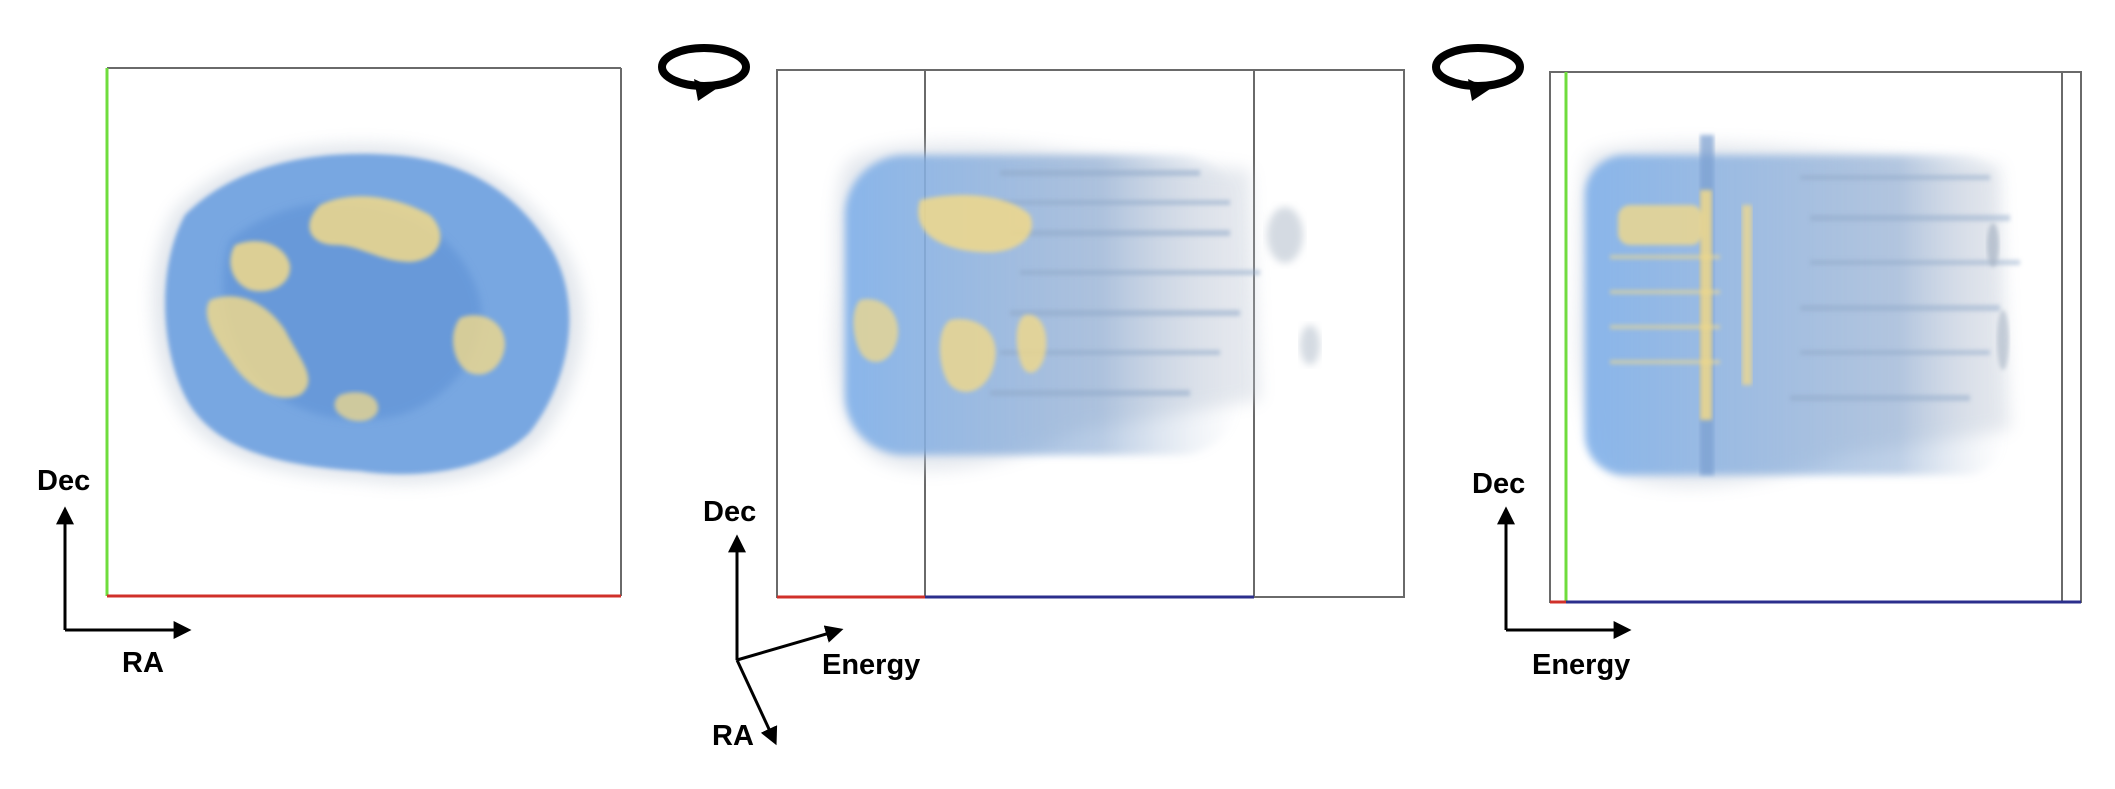 The image size is (2115, 789). What do you see at coordinates (1076, 306) in the screenshot?
I see `emission-cube-oblique` at bounding box center [1076, 306].